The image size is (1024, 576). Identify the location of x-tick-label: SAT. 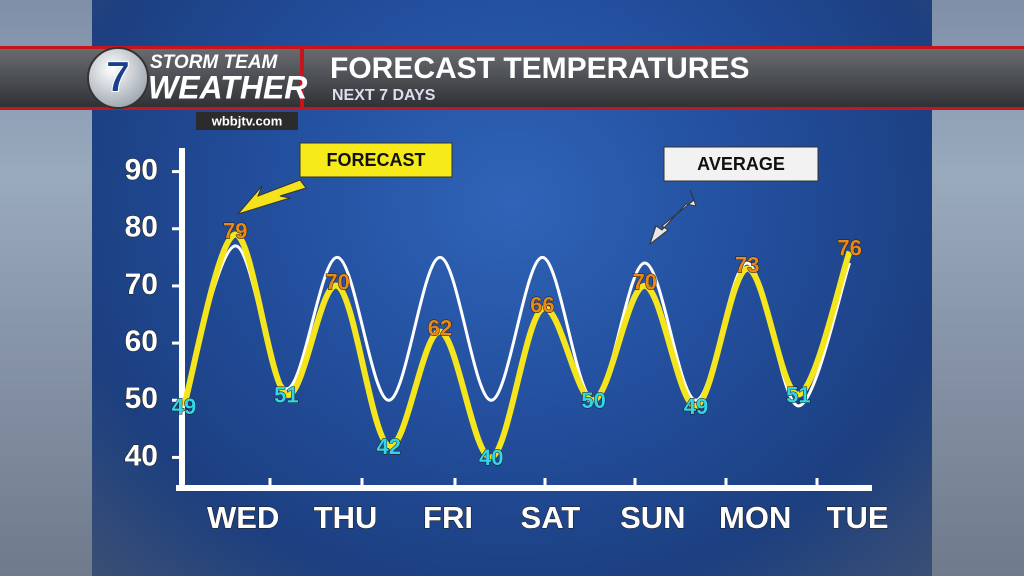
(551, 517).